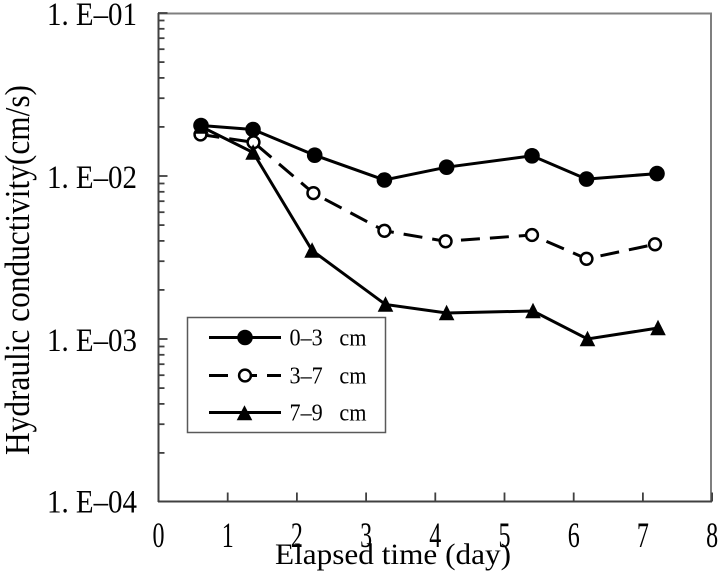 The image size is (720, 577). What do you see at coordinates (643, 535) in the screenshot?
I see `svg-text: 7` at bounding box center [643, 535].